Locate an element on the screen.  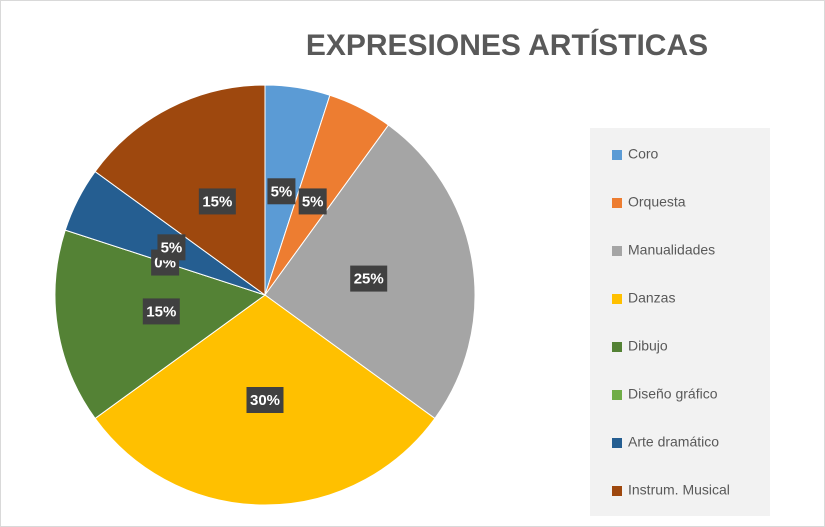
legend-label: Manualidades is located at coordinates (671, 250).